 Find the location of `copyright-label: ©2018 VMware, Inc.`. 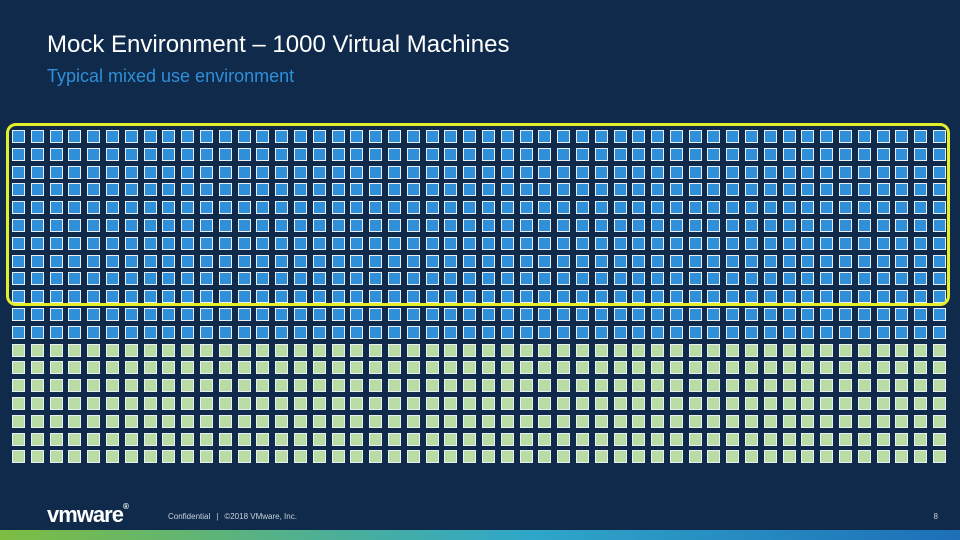

copyright-label: ©2018 VMware, Inc. is located at coordinates (260, 516).